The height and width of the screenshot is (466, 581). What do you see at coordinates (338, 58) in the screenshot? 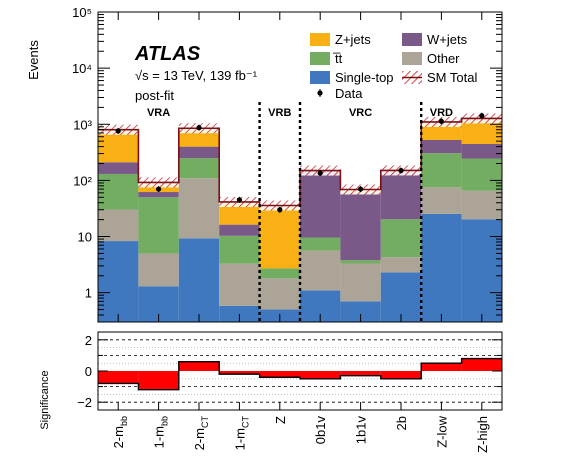
I see `legend-label: t̅t` at bounding box center [338, 58].